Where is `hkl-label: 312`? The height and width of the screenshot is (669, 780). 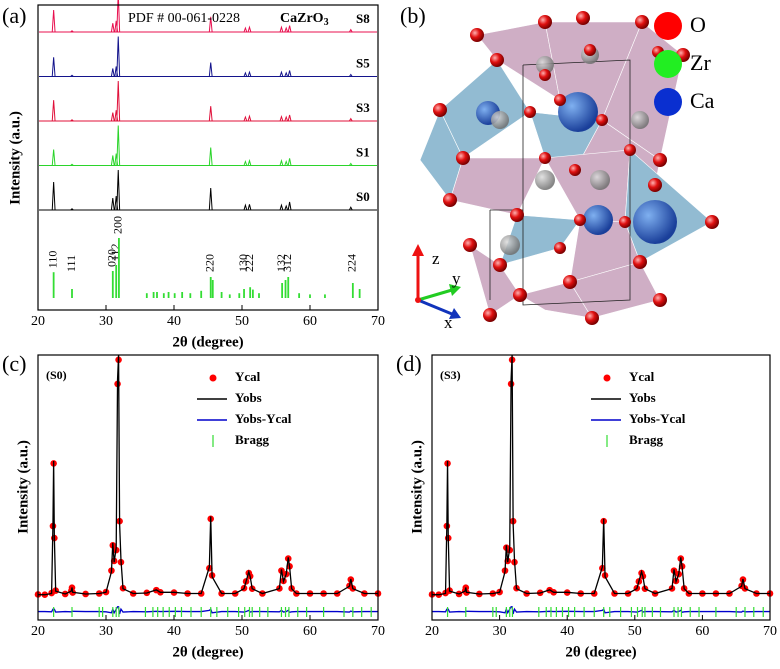 hkl-label: 312 is located at coordinates (287, 263).